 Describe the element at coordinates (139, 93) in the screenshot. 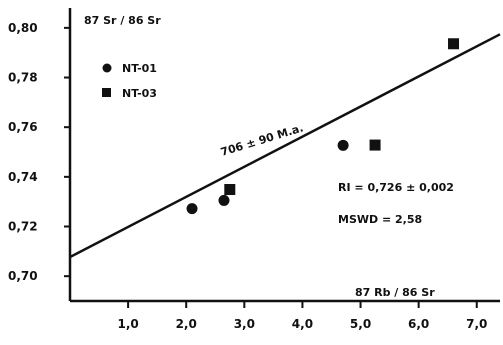

I see `legend-label-nt03: NT-03` at that location.